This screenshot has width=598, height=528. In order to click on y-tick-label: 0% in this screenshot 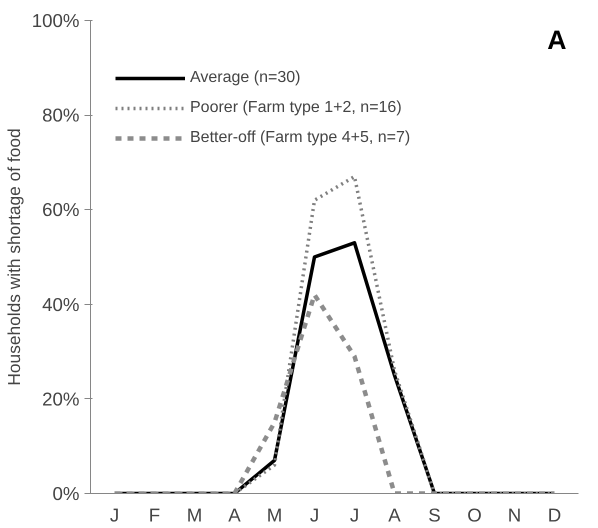, I will do `click(66, 493)`.